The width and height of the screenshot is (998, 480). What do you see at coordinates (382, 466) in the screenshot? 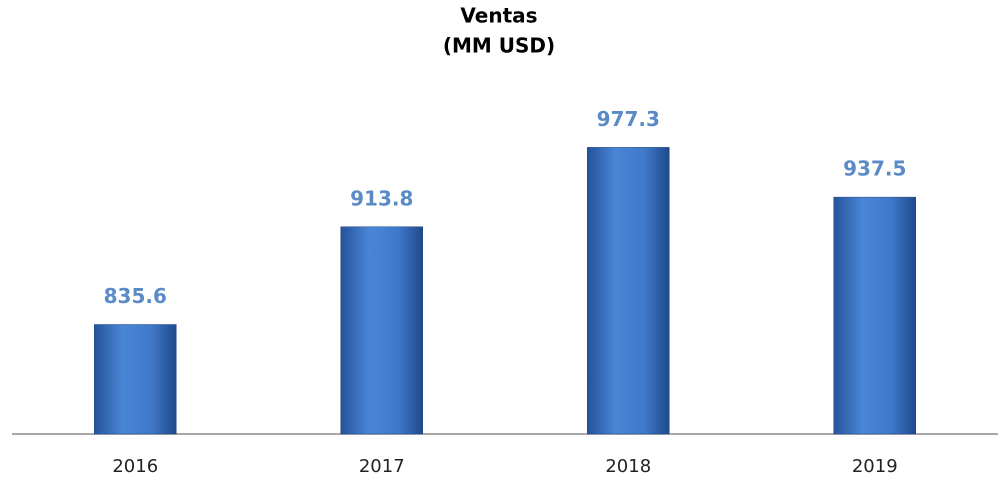
I see `x-tick-label: 2017` at bounding box center [382, 466].